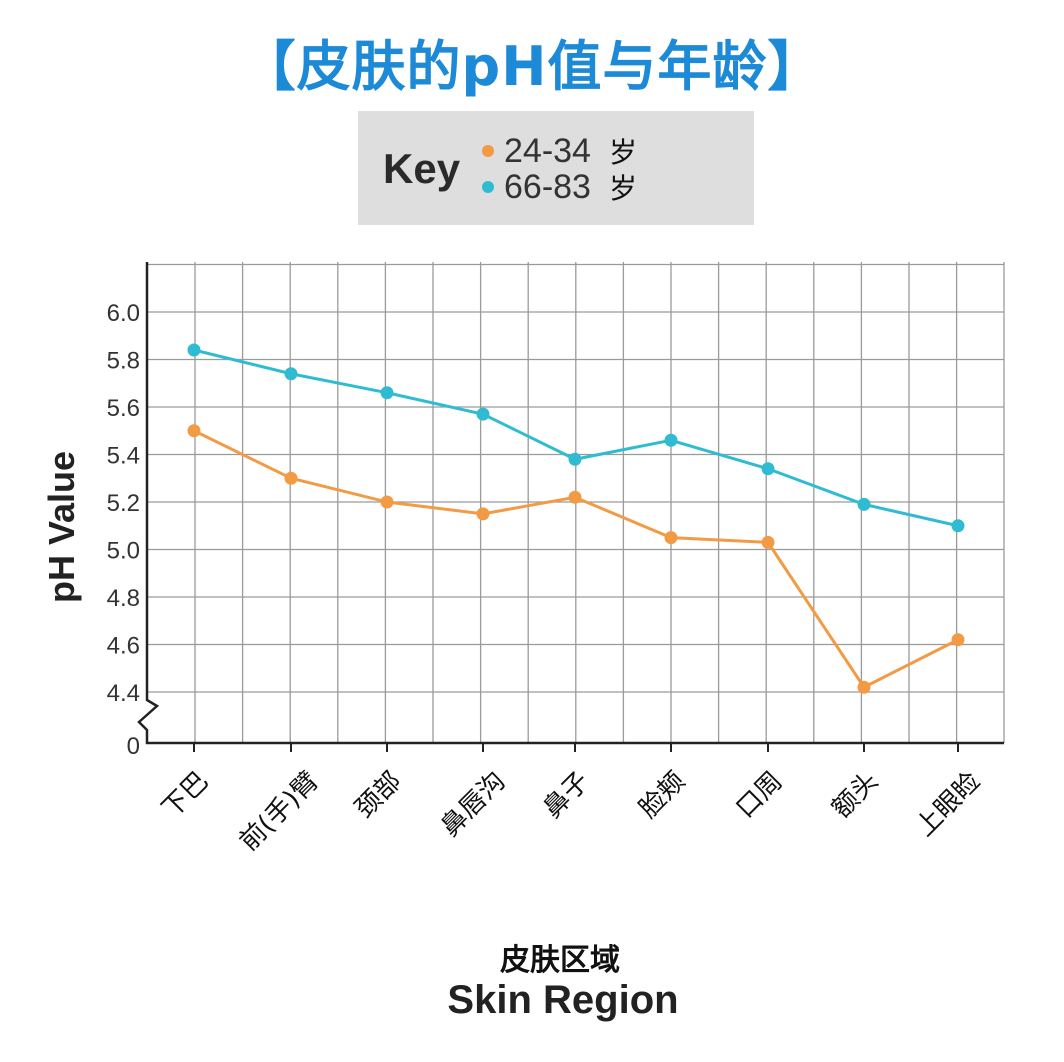 This screenshot has height=1062, width=1064. I want to click on svg-text: 6.0, so click(123, 313).